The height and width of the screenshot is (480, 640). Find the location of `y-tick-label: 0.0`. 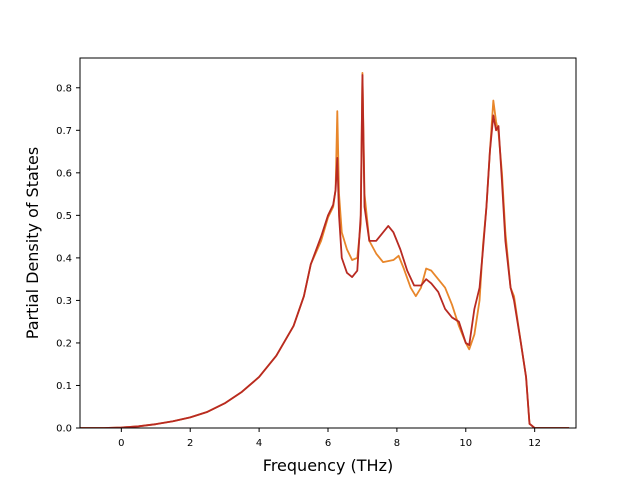

y-tick-label: 0.0 is located at coordinates (64, 429).